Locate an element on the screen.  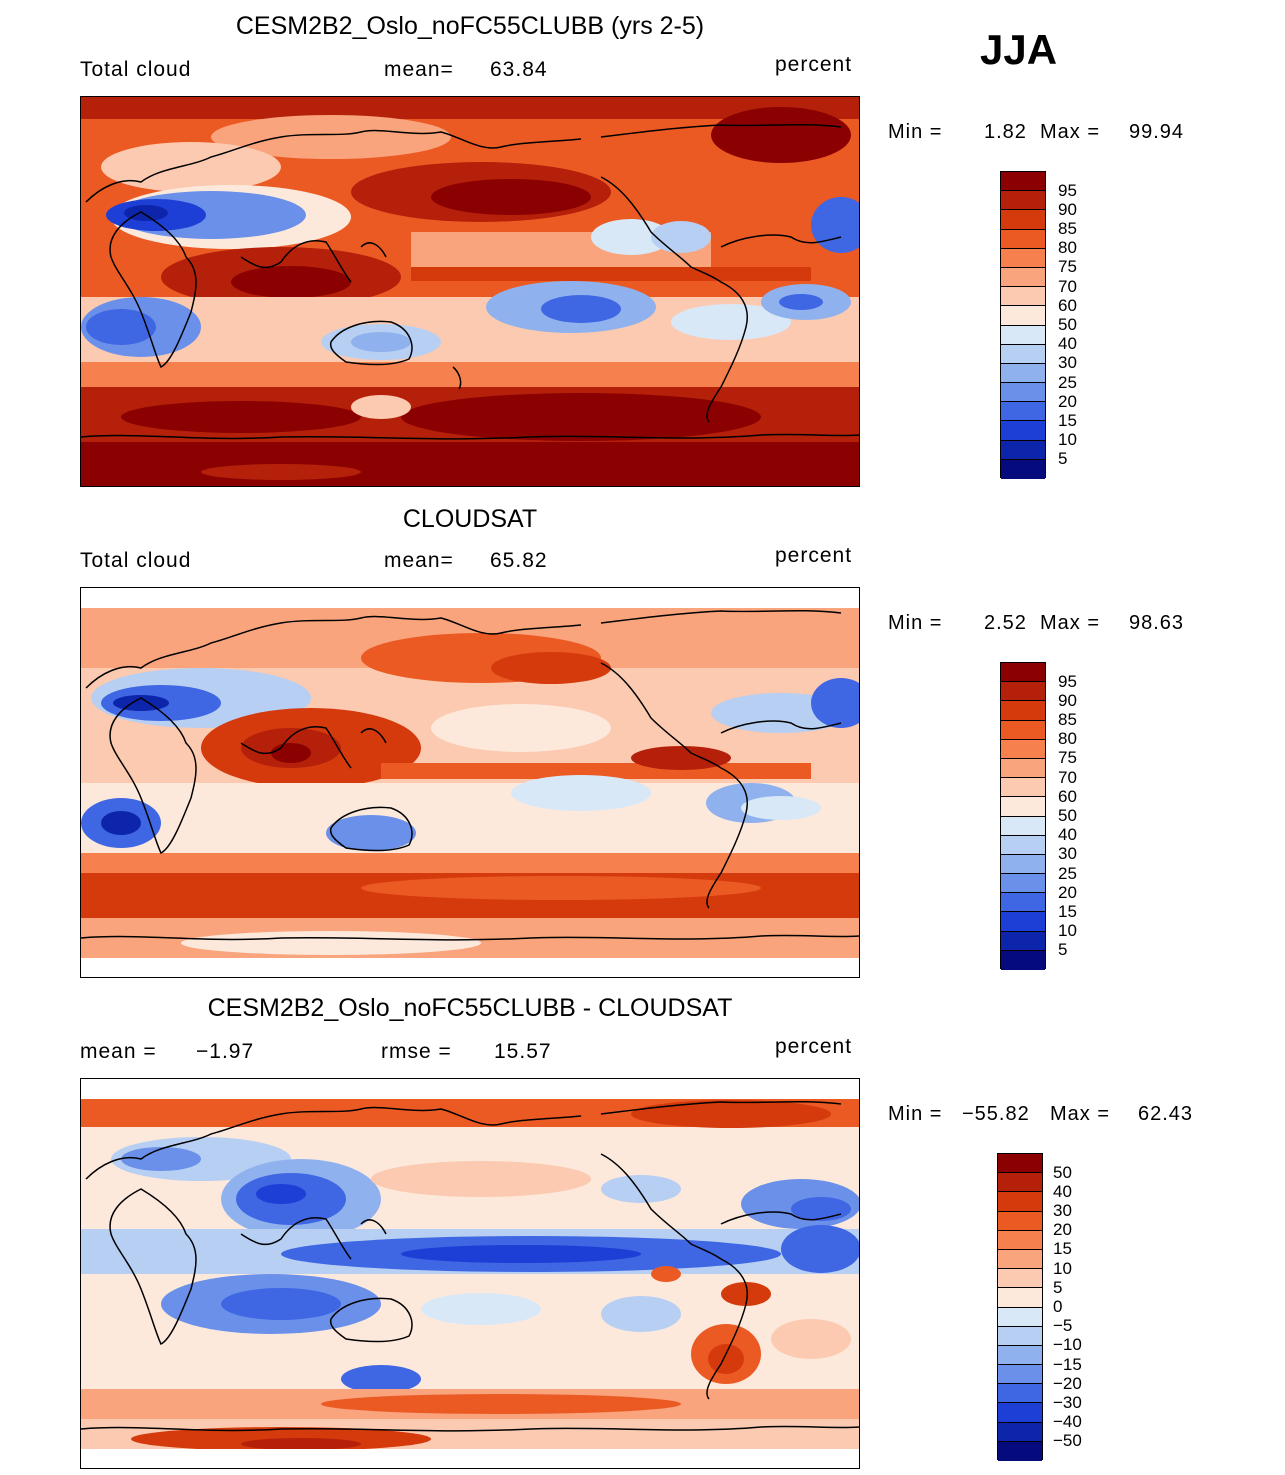
panel-title-model: CESM2B2_Oslo_noFC55CLUBB (yrs 2-5) is located at coordinates (470, 26).